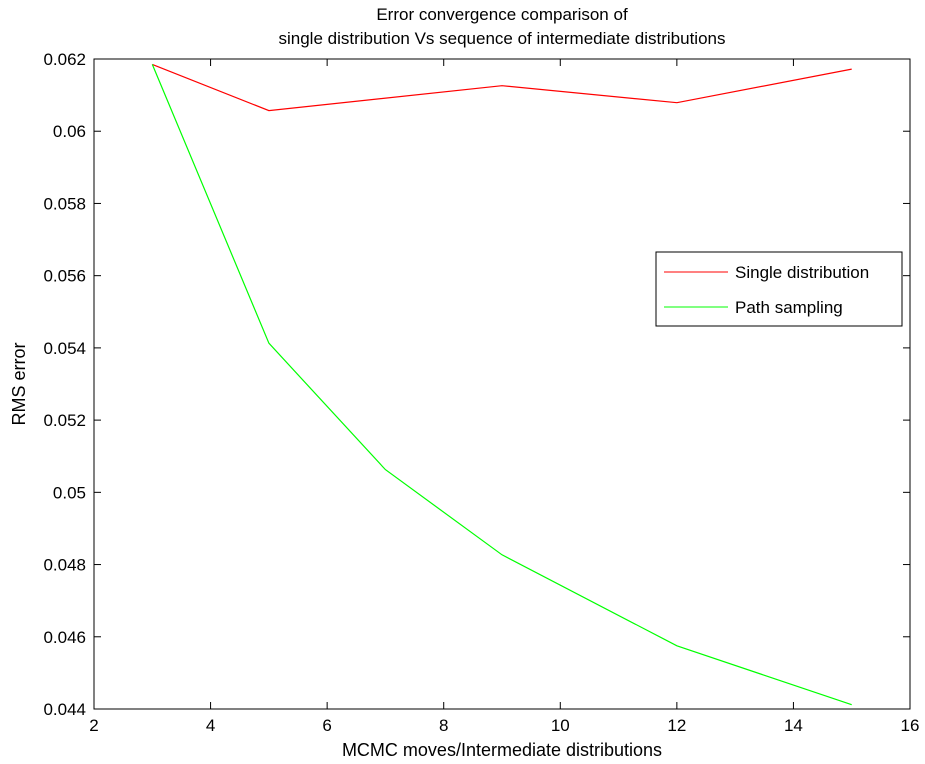  What do you see at coordinates (69, 492) in the screenshot?
I see `y-tick-label: 0.05` at bounding box center [69, 492].